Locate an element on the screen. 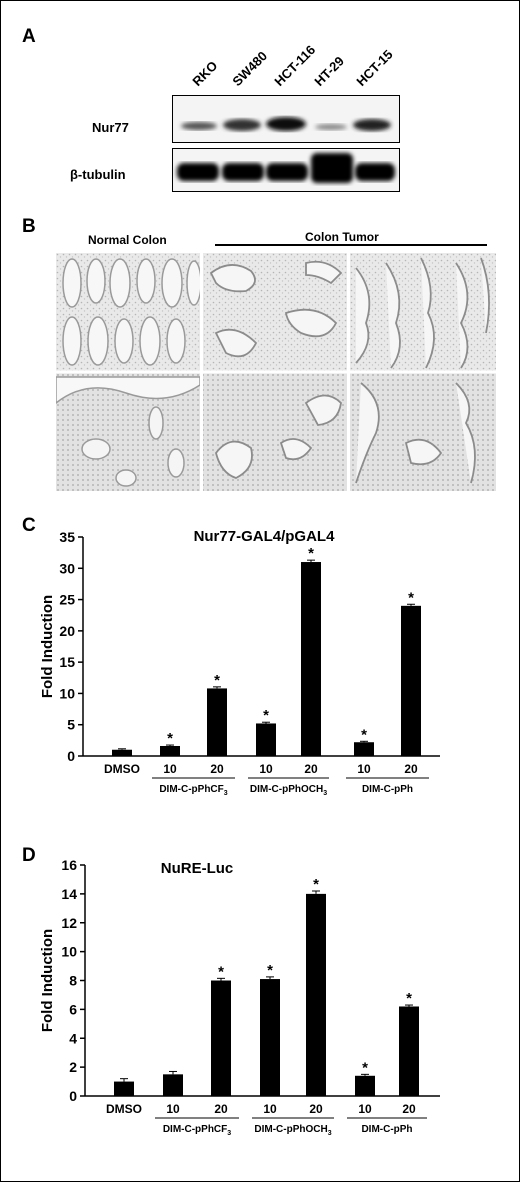 The image size is (520, 1182). colon-tumor-label: Colon Tumor is located at coordinates (342, 237).